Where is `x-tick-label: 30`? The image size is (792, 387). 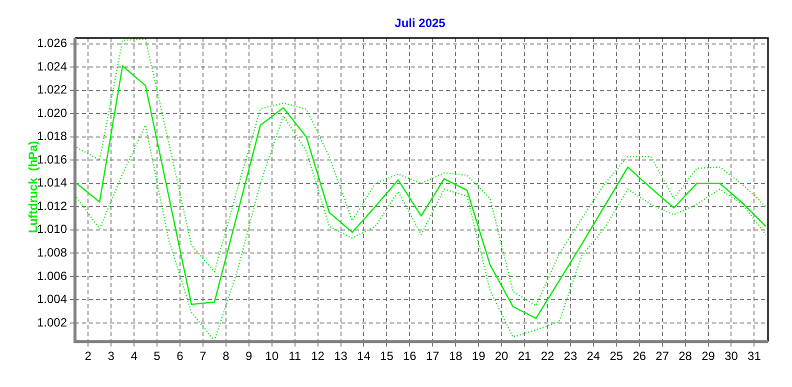
x-tick-label: 30 is located at coordinates (731, 356).